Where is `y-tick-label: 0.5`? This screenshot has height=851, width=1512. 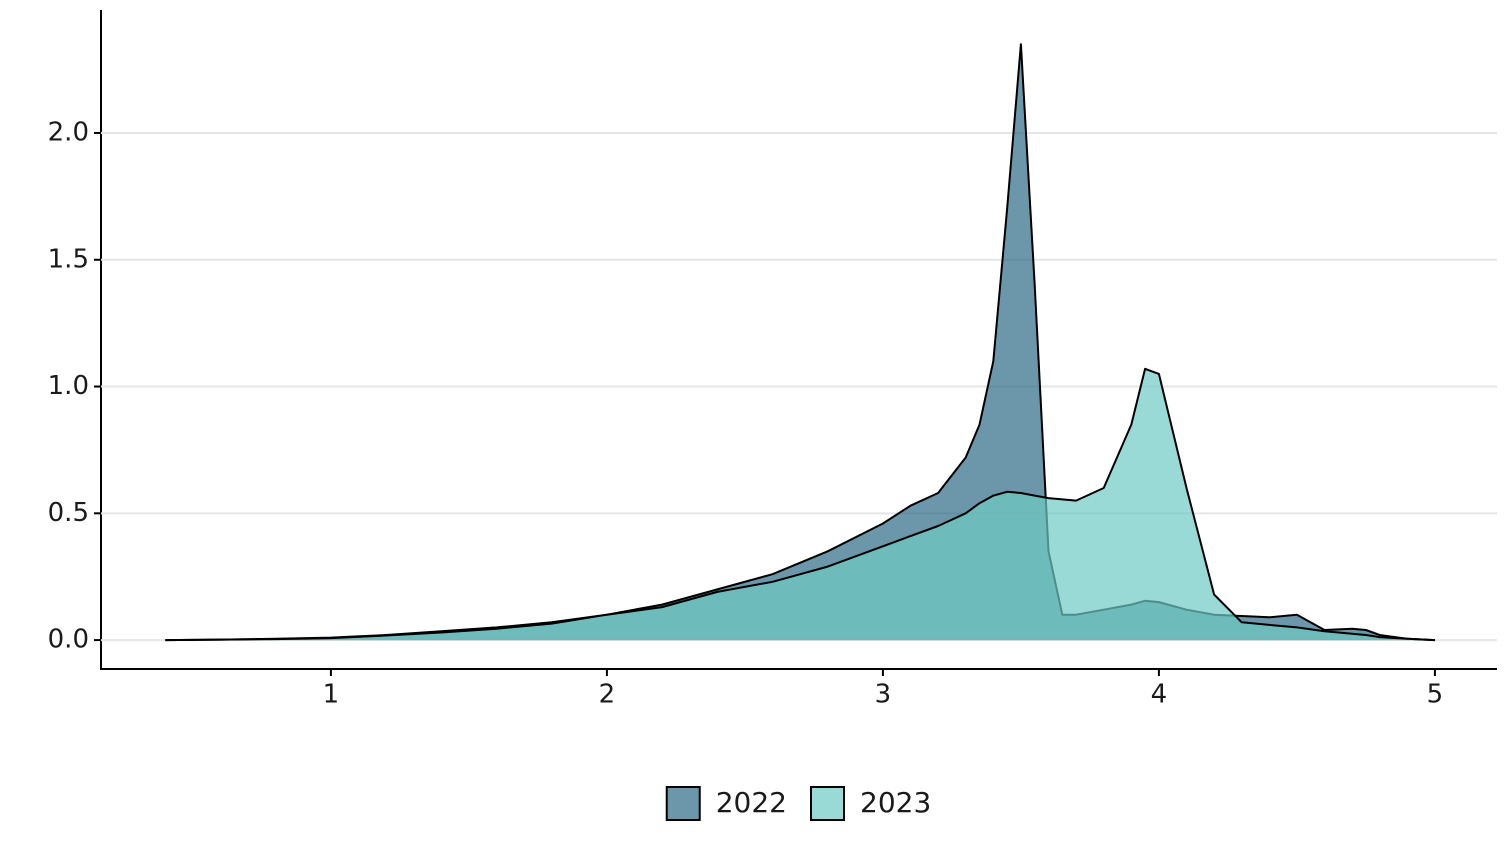
y-tick-label: 0.5 is located at coordinates (68, 513).